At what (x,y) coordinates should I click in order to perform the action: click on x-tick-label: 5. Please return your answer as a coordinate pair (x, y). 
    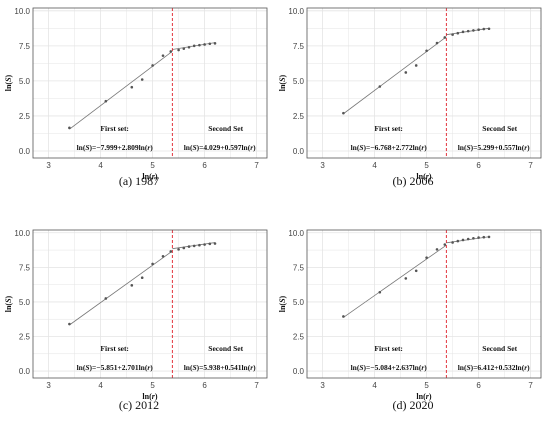
    Looking at the image, I should click on (426, 165).